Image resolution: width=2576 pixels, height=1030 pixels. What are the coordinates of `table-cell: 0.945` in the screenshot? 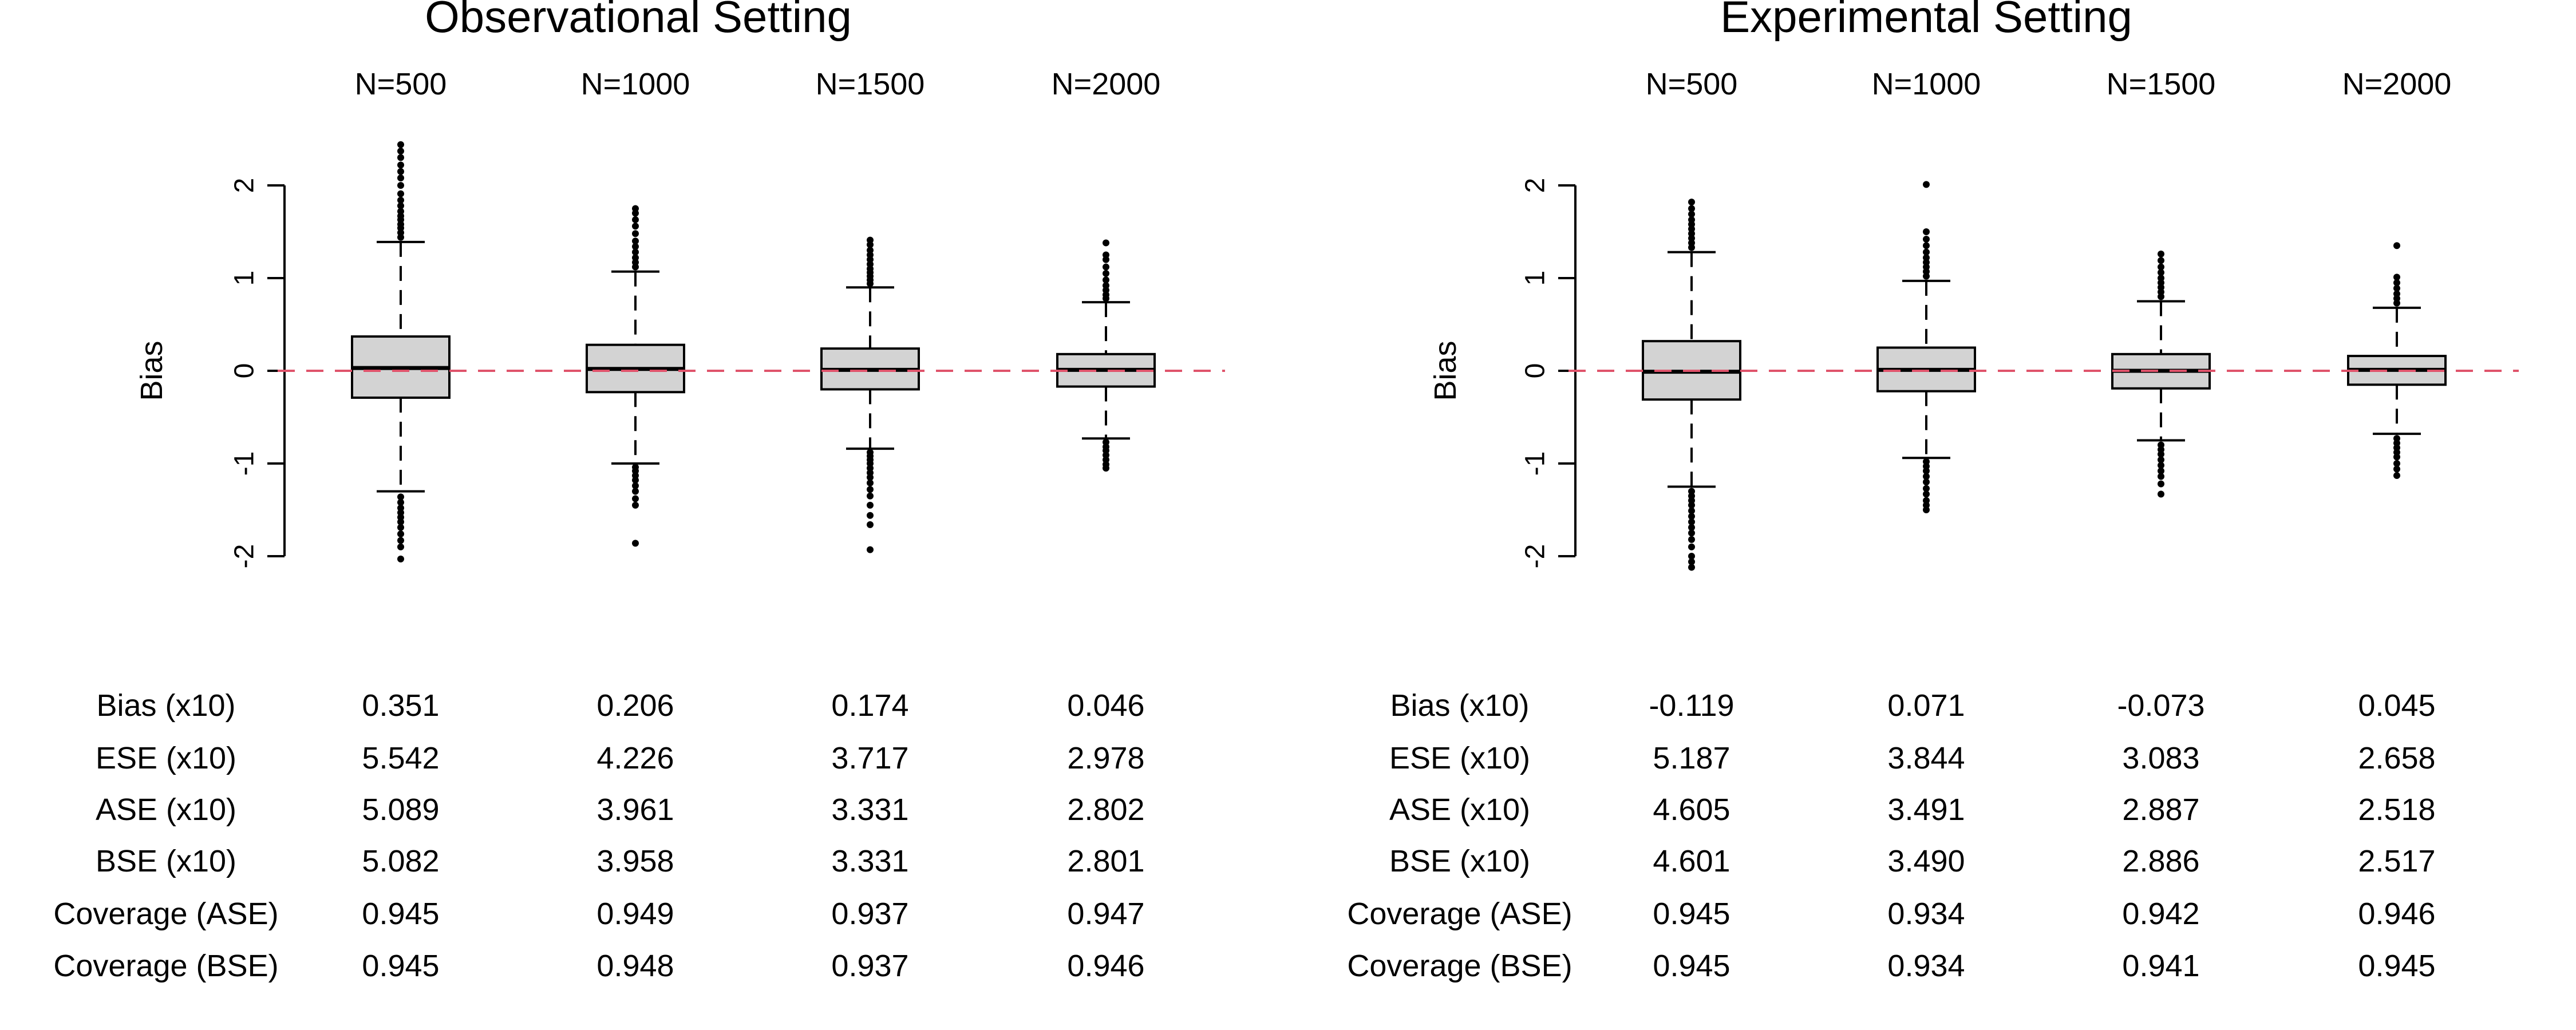 It's located at (1691, 966).